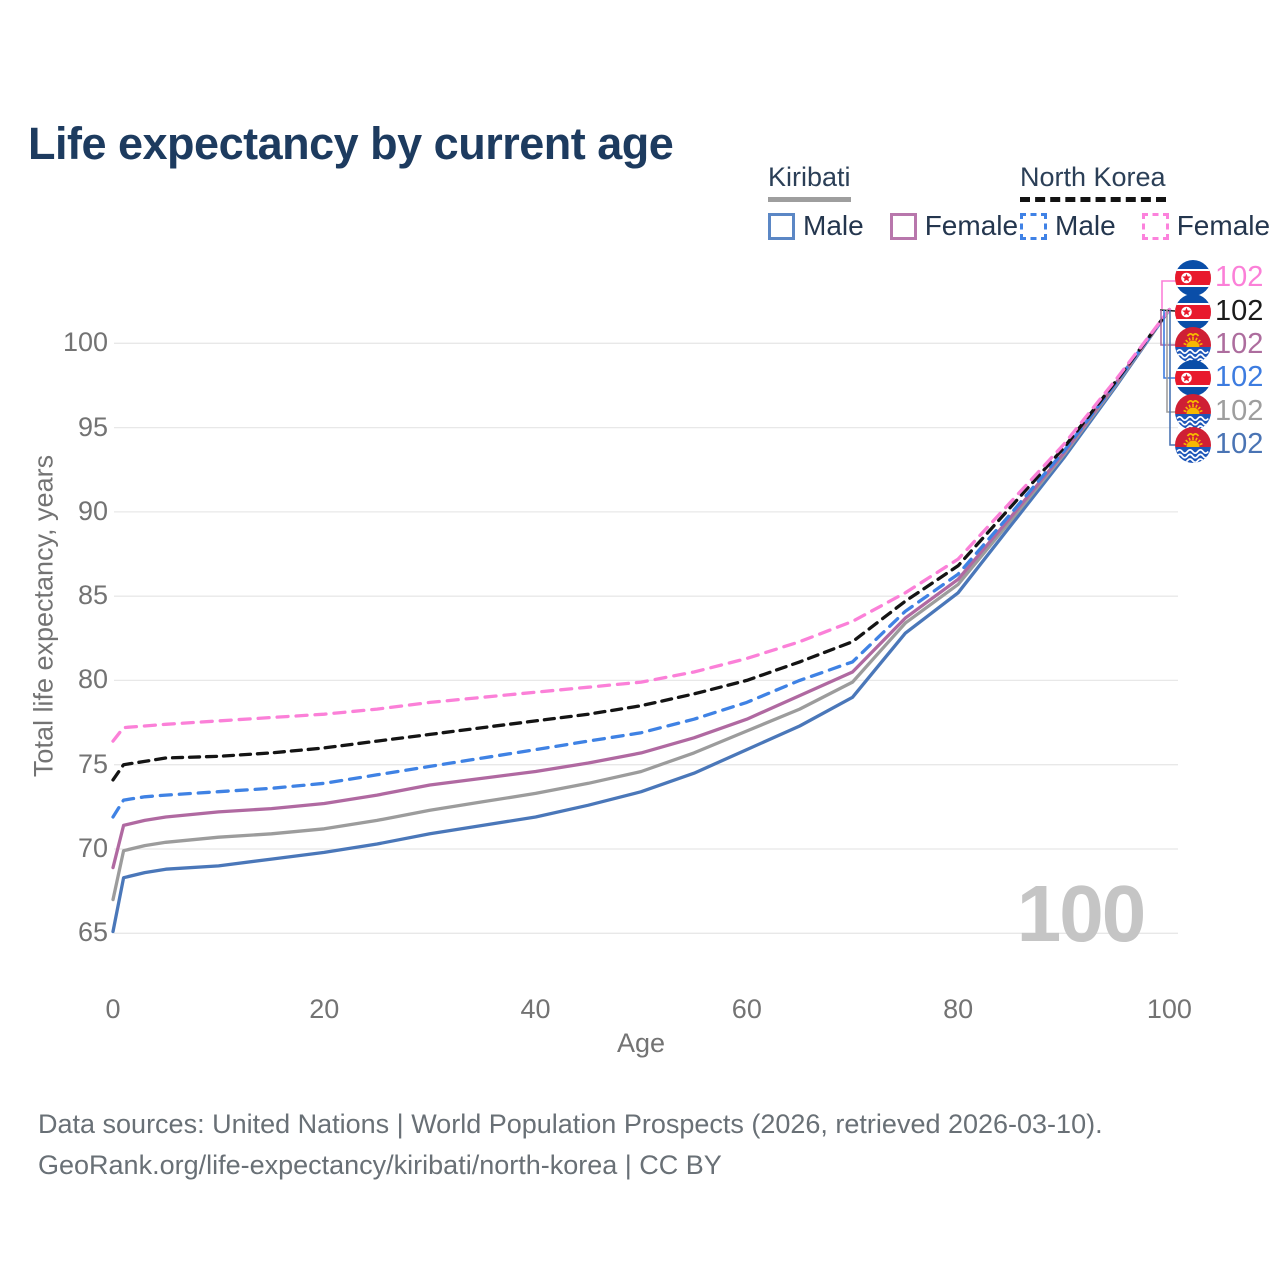 This screenshot has width=1280, height=1280. Describe the element at coordinates (92, 763) in the screenshot. I see `y-tick-label: 75` at that location.